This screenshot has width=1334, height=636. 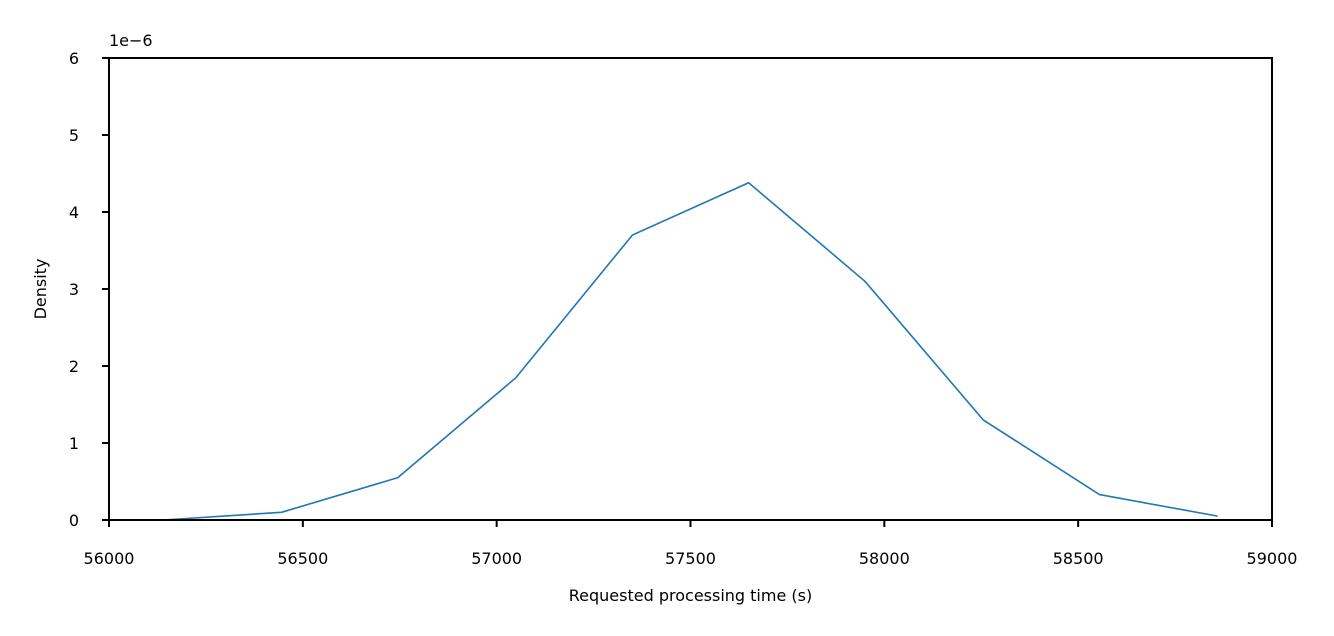 What do you see at coordinates (690, 558) in the screenshot?
I see `x-tick-label: 57500` at bounding box center [690, 558].